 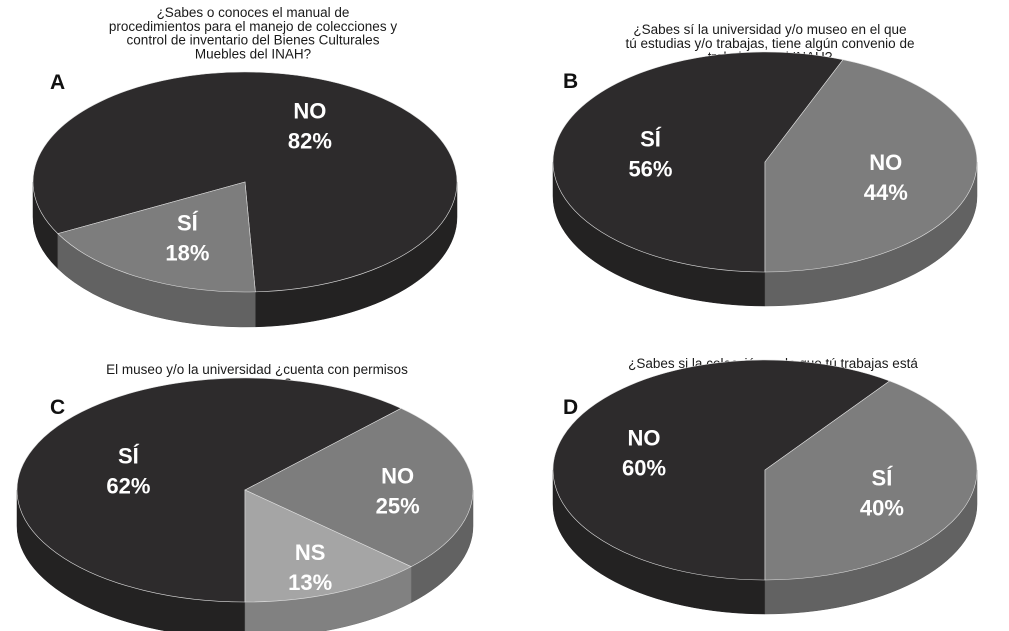 I want to click on slice-value-label: 62%, so click(x=128, y=485).